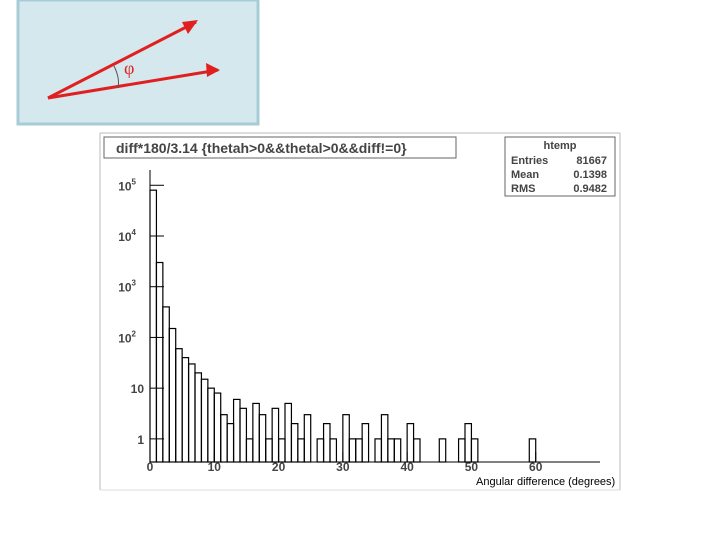  What do you see at coordinates (343, 467) in the screenshot?
I see `x-tick-label: 30` at bounding box center [343, 467].